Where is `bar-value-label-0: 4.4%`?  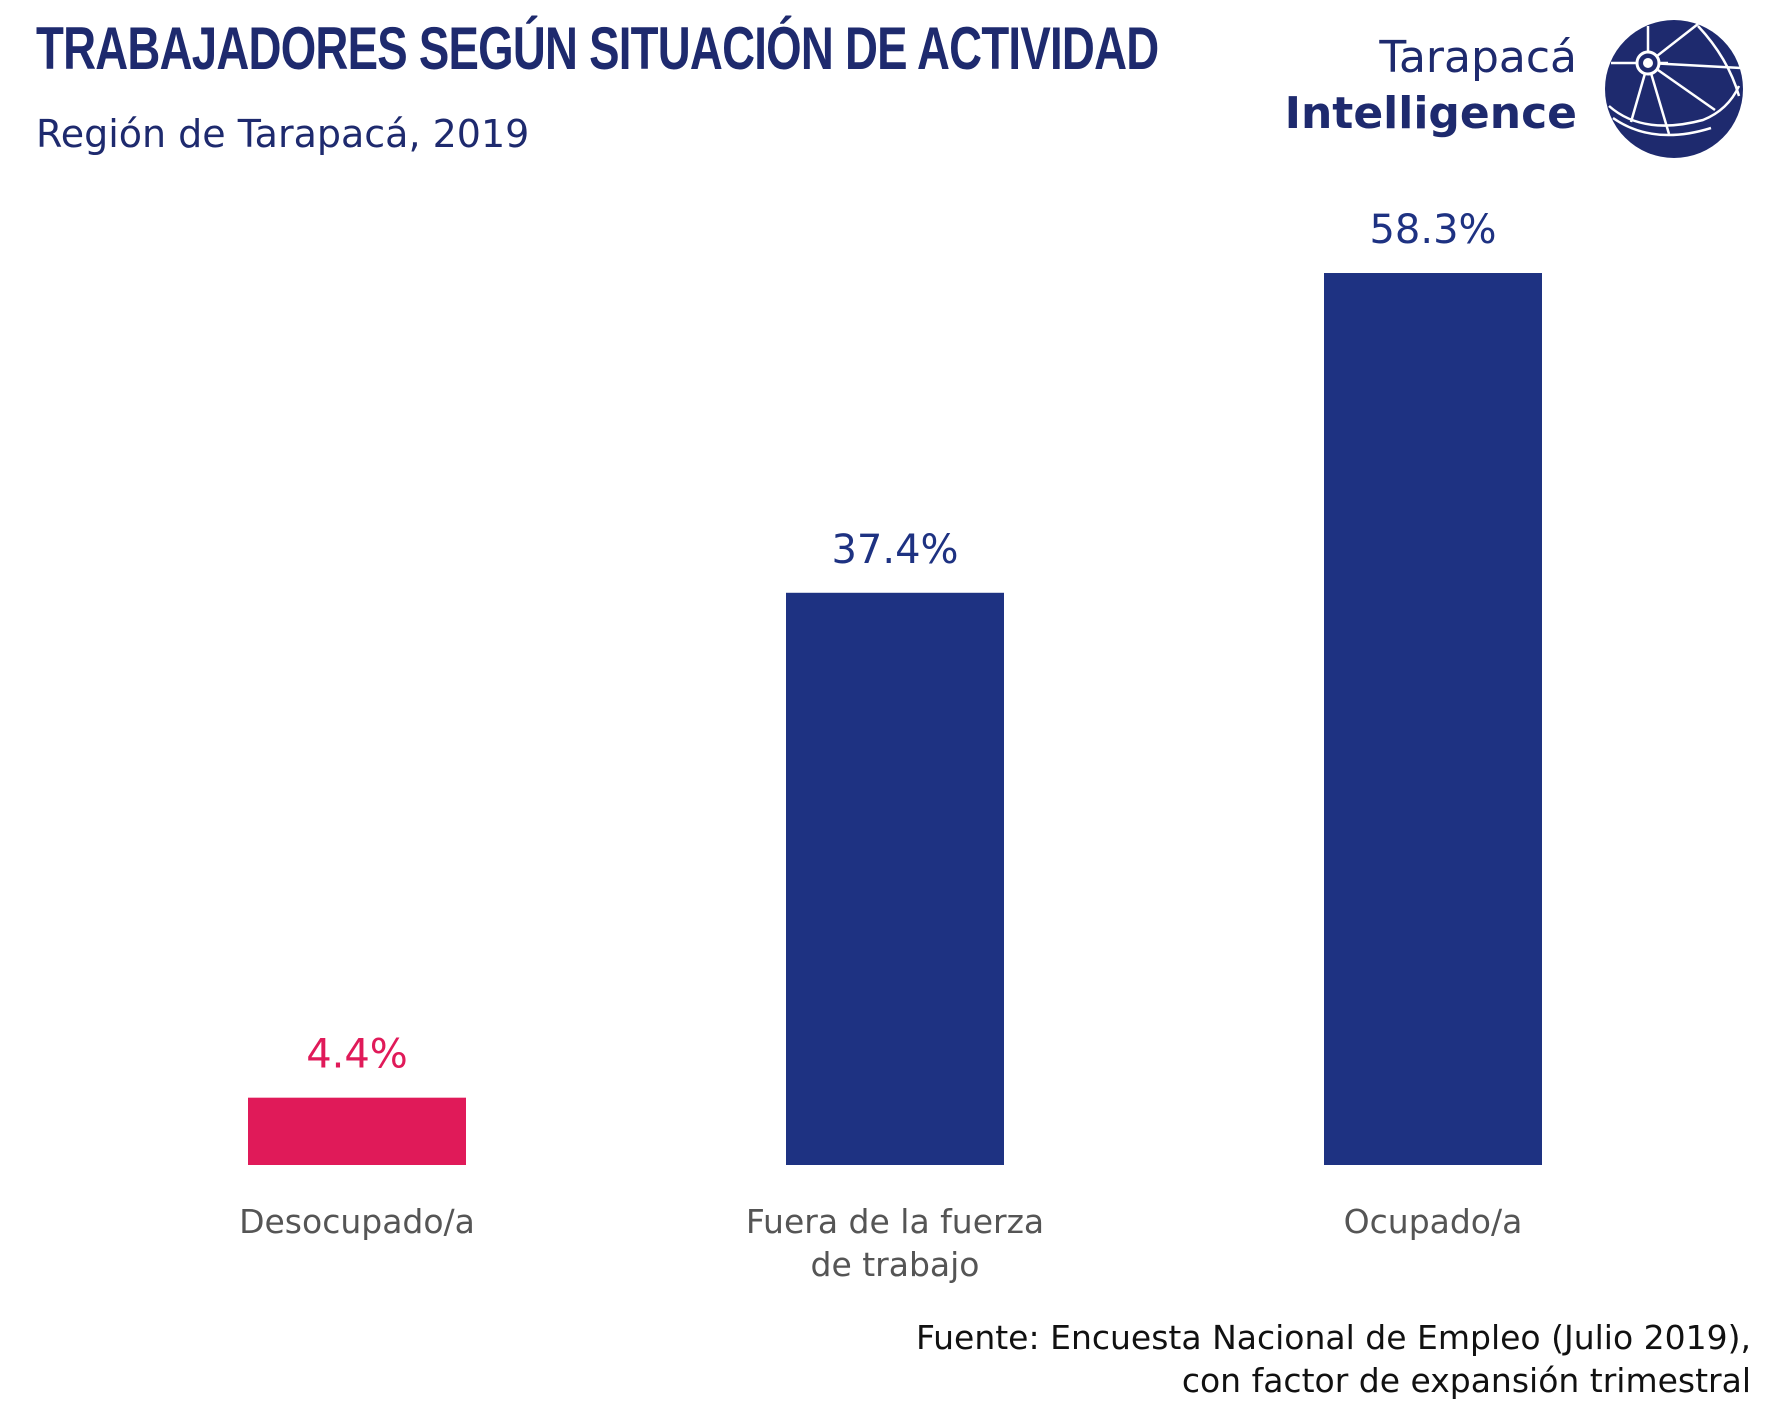 bar-value-label-0: 4.4% is located at coordinates (357, 1055).